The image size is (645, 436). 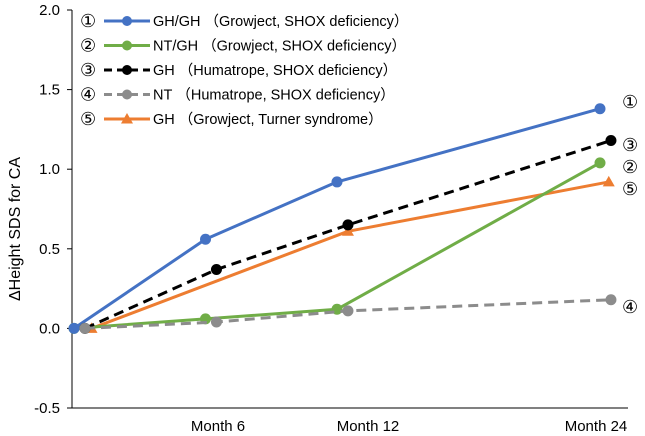 I want to click on legend-item-3: ③ GH （Humatrope, SHOX deficiency）, so click(x=238, y=70).